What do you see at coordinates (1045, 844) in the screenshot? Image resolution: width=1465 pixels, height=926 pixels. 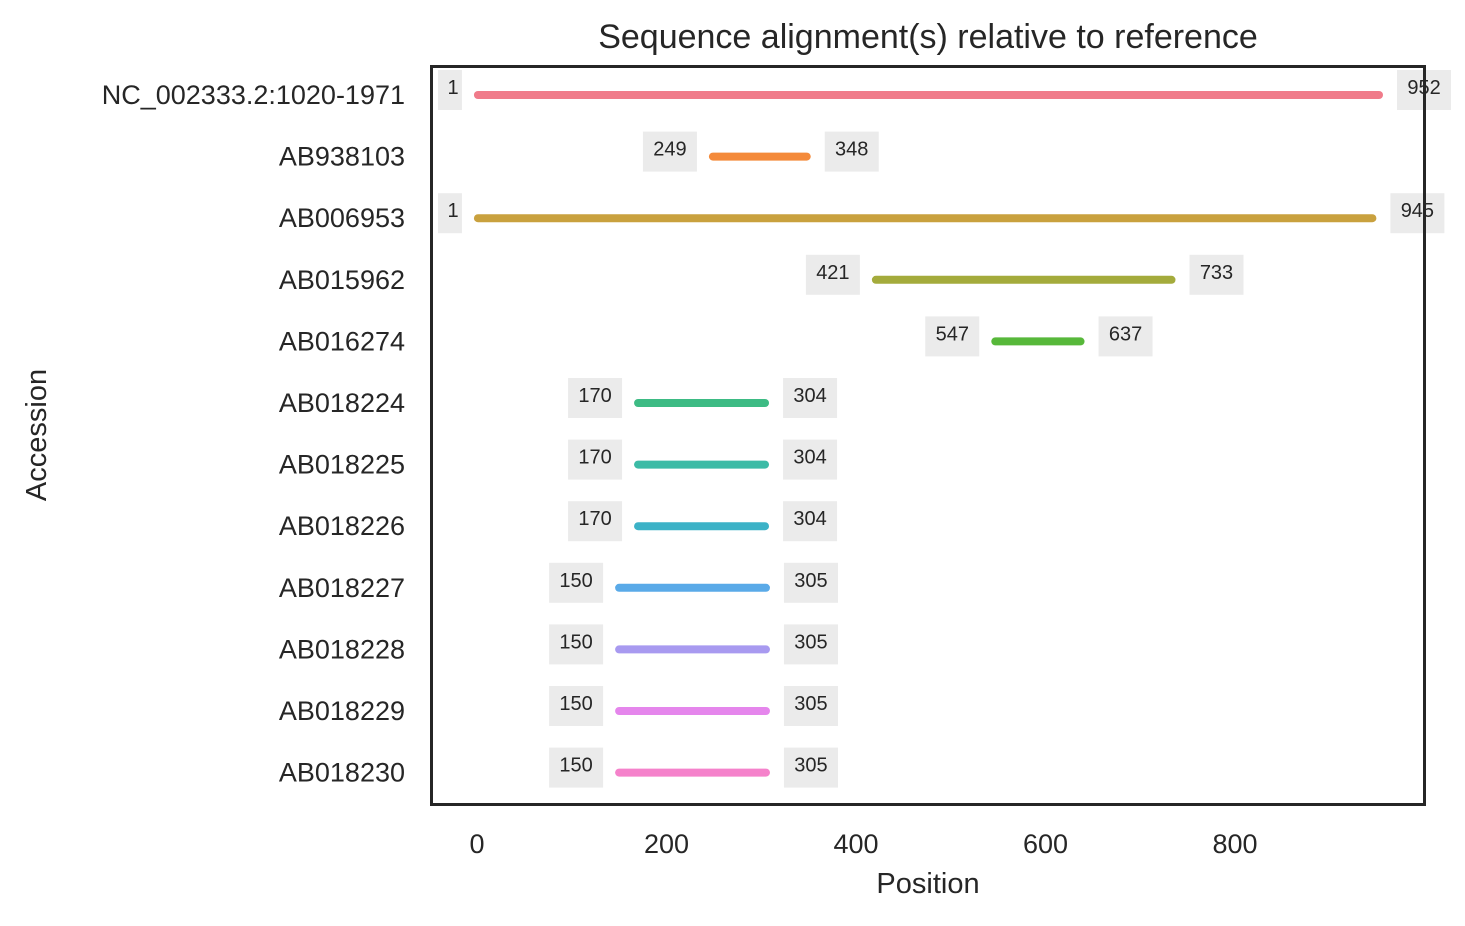 I see `x-tick-label: 600` at bounding box center [1045, 844].